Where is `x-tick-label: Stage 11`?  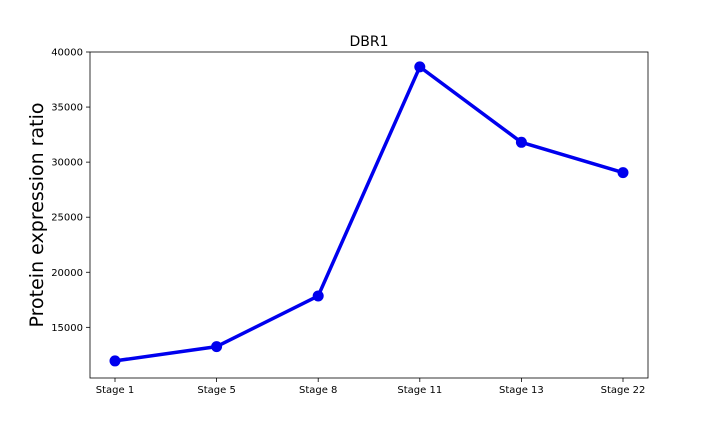 x-tick-label: Stage 11 is located at coordinates (419, 390).